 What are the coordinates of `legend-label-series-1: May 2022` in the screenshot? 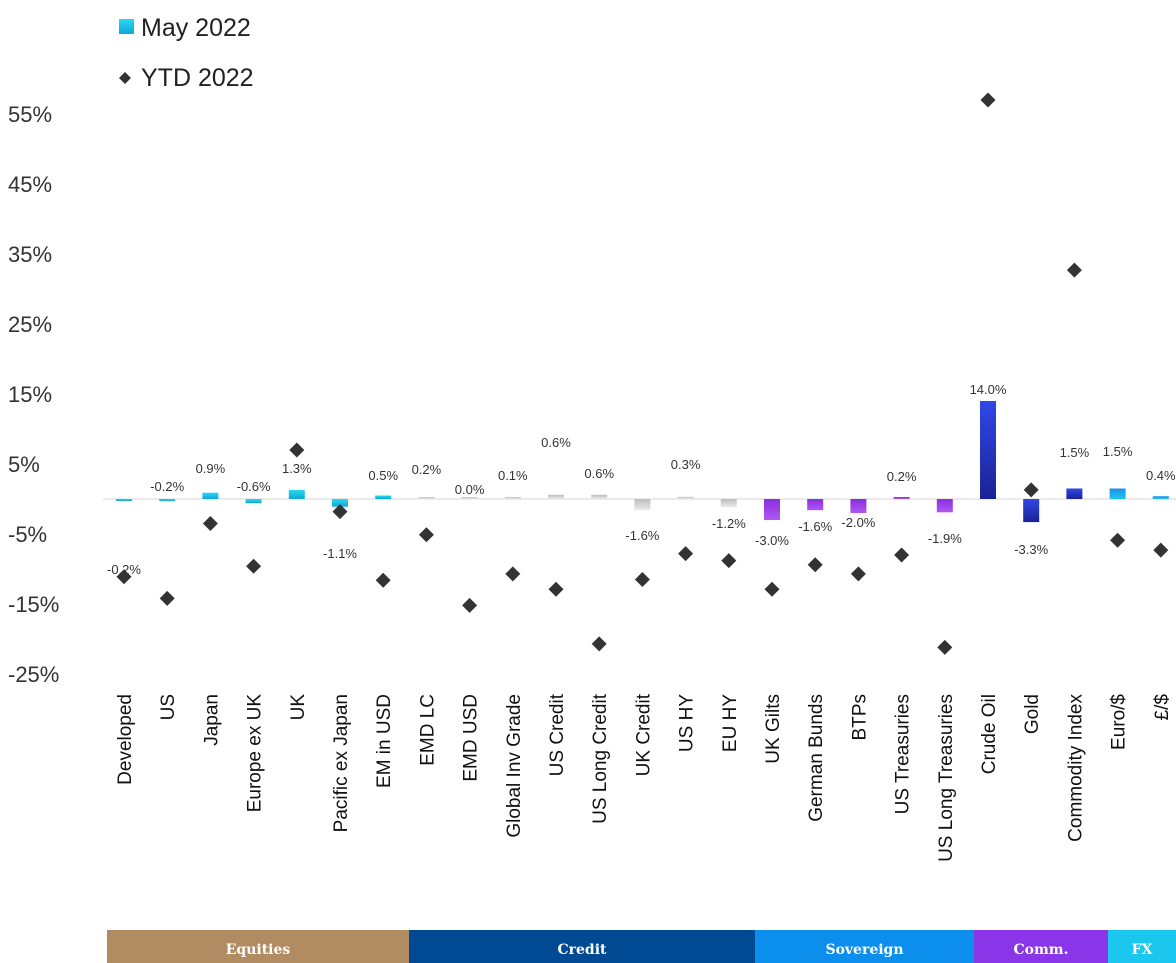 It's located at (196, 28).